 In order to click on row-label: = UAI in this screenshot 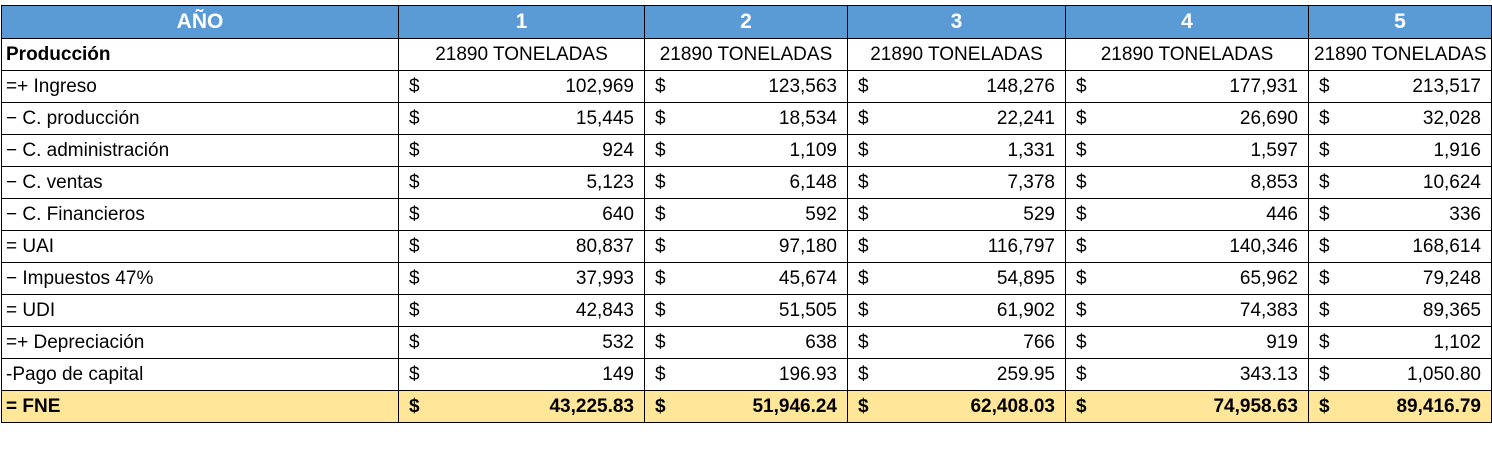, I will do `click(200, 246)`.